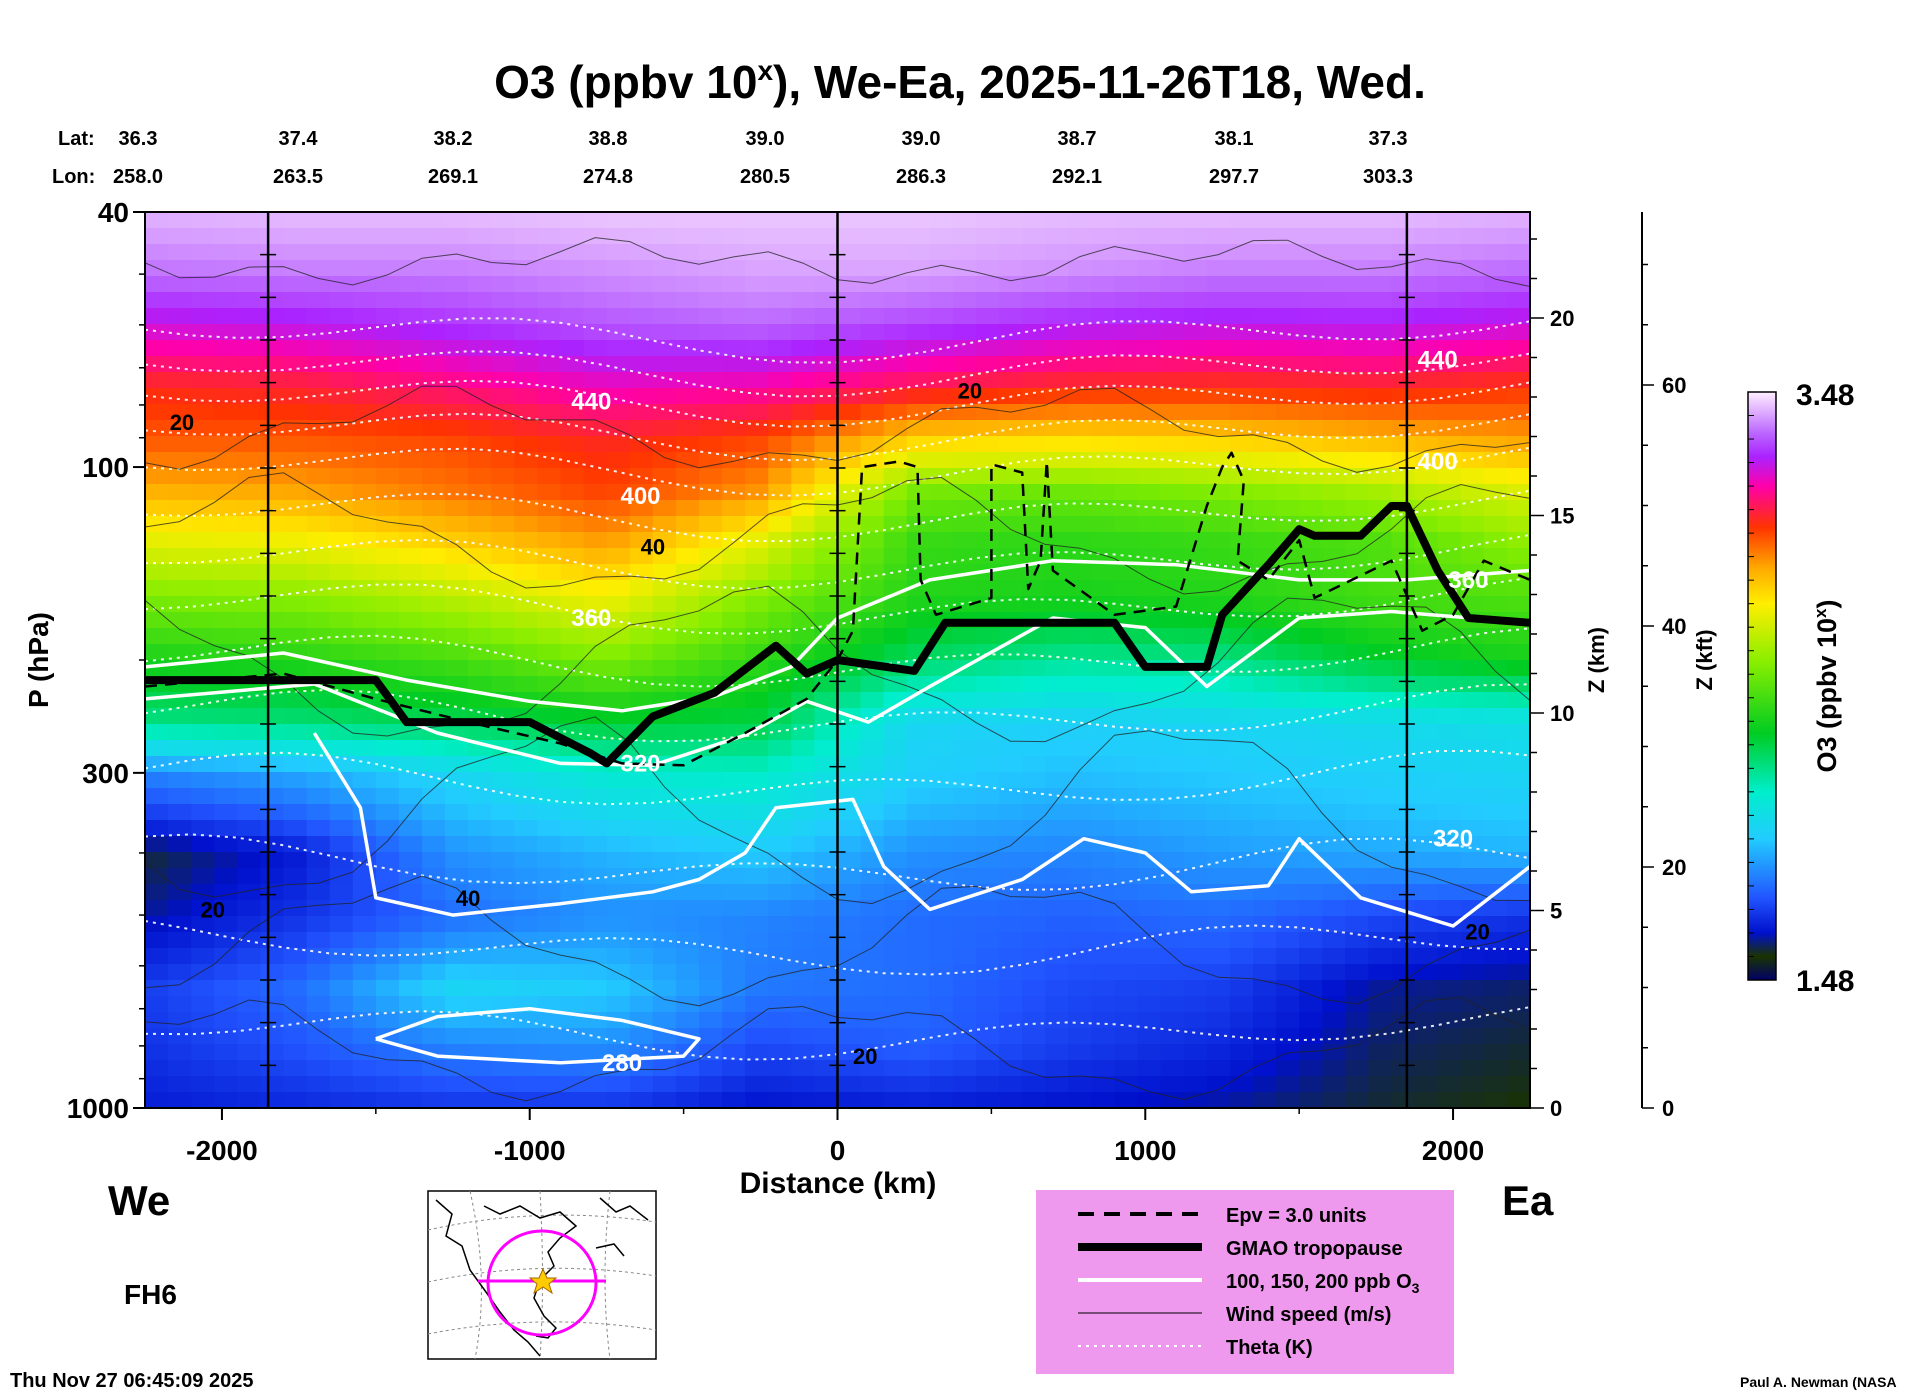 Image resolution: width=1926 pixels, height=1394 pixels. I want to click on legend-label: 100, 150, 200 ppb O3, so click(1323, 1283).